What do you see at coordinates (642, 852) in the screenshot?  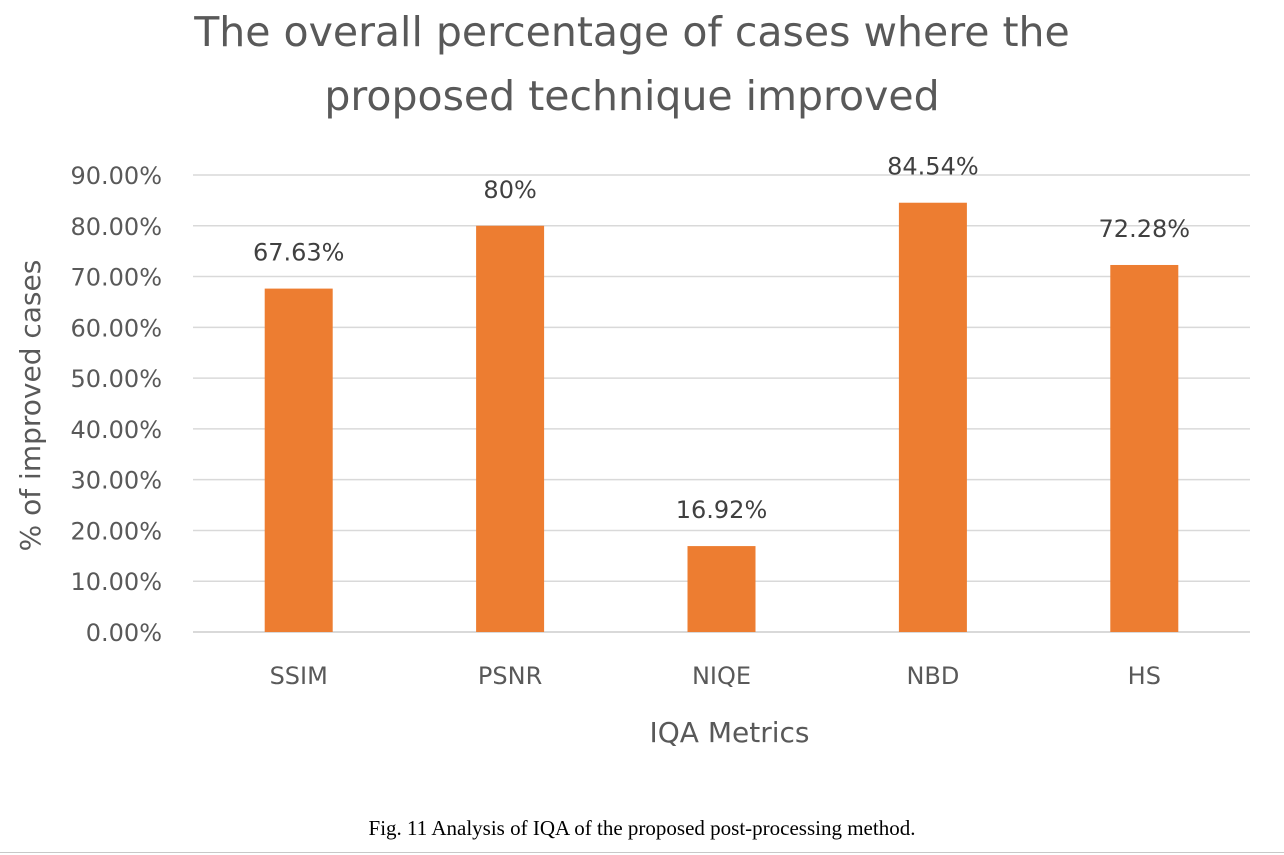 I see `page-divider` at bounding box center [642, 852].